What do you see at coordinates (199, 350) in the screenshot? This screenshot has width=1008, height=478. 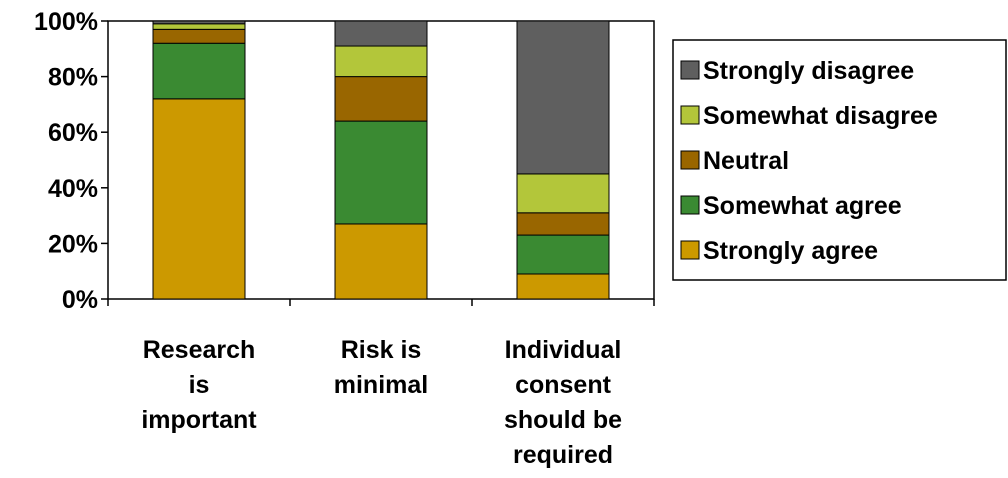 I see `x-category-label: Research` at bounding box center [199, 350].